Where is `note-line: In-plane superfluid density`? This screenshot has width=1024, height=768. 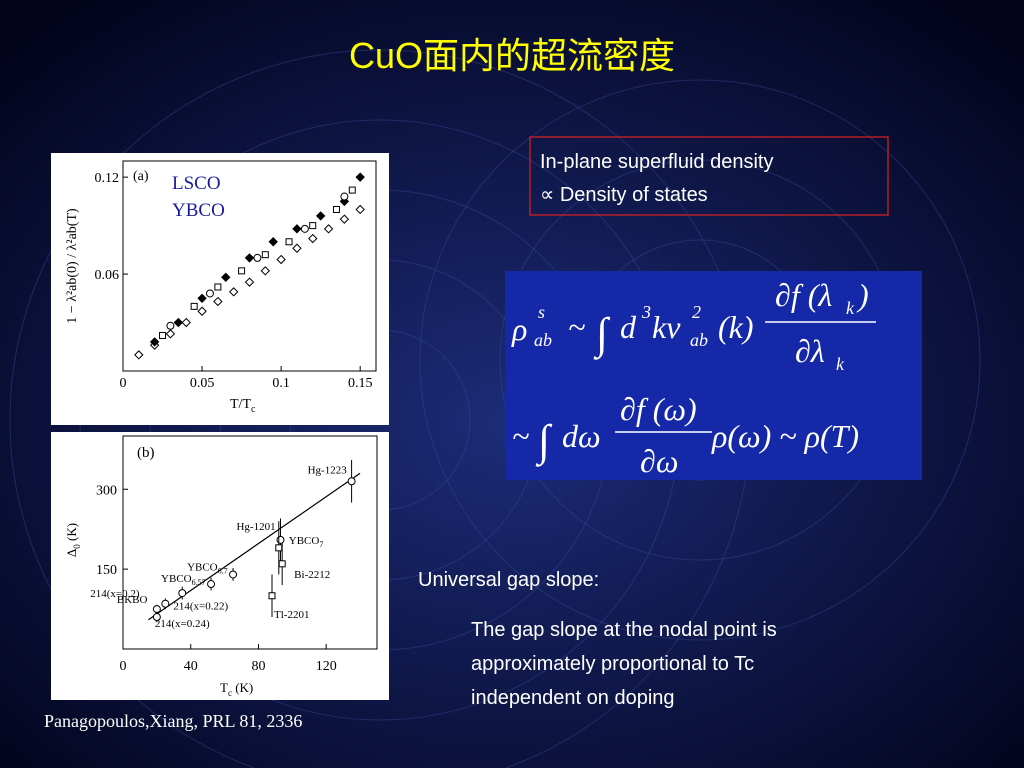 note-line: In-plane superfluid density is located at coordinates (656, 162).